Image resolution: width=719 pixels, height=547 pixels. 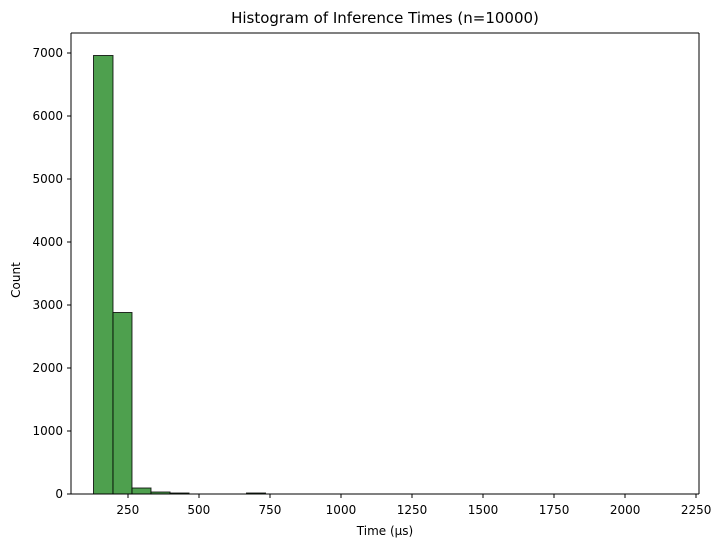 What do you see at coordinates (47, 116) in the screenshot?
I see `y-tick-label: 6000` at bounding box center [47, 116].